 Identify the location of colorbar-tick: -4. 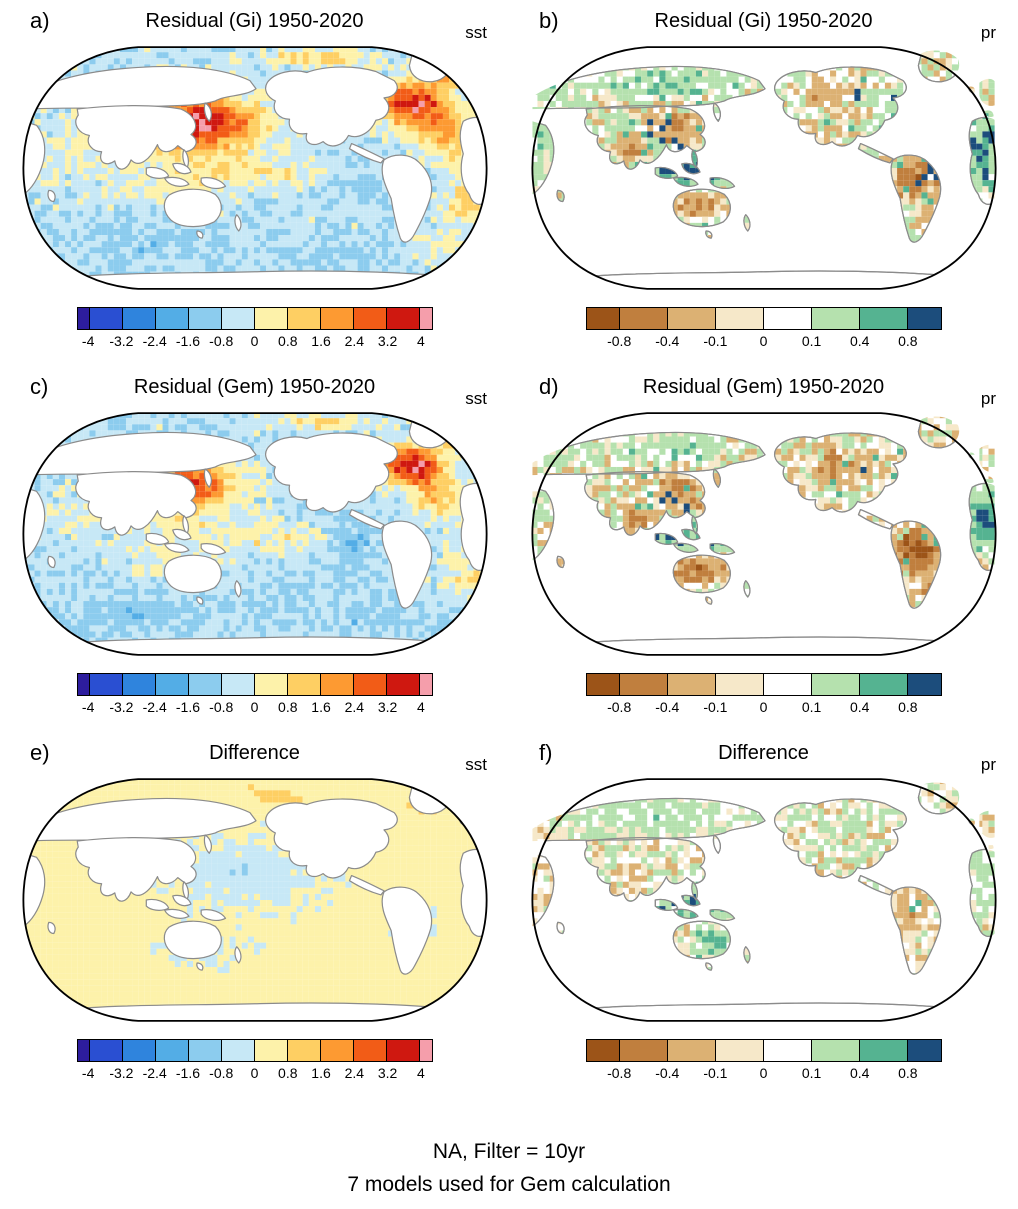
(88, 1073).